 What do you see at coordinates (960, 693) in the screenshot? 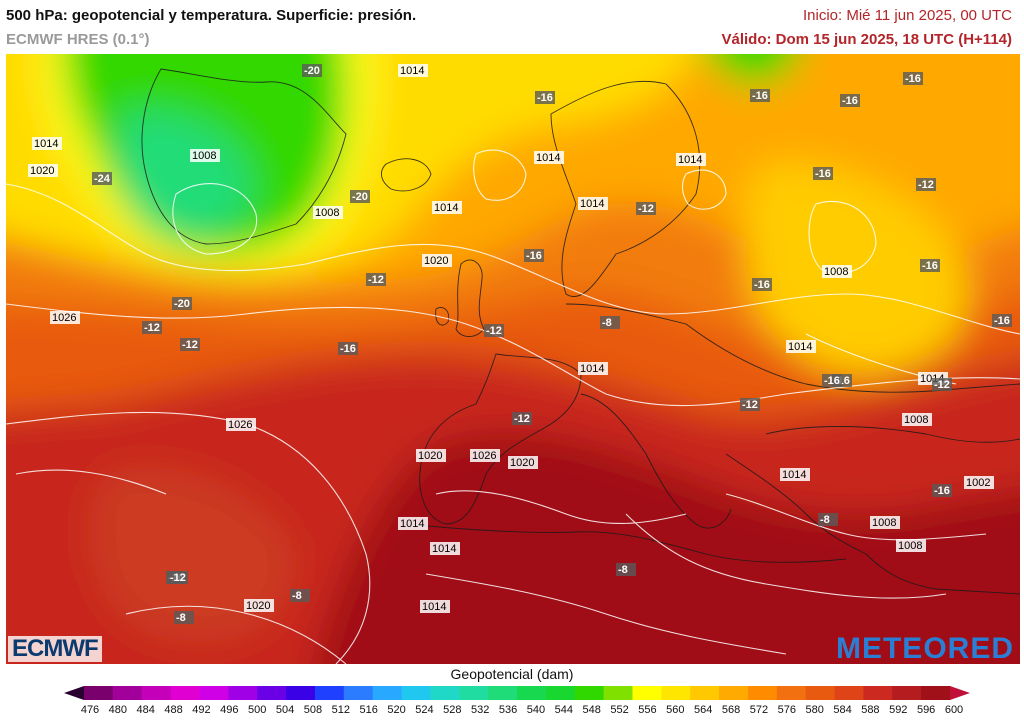
I see `colorbar-high-arrow` at bounding box center [960, 693].